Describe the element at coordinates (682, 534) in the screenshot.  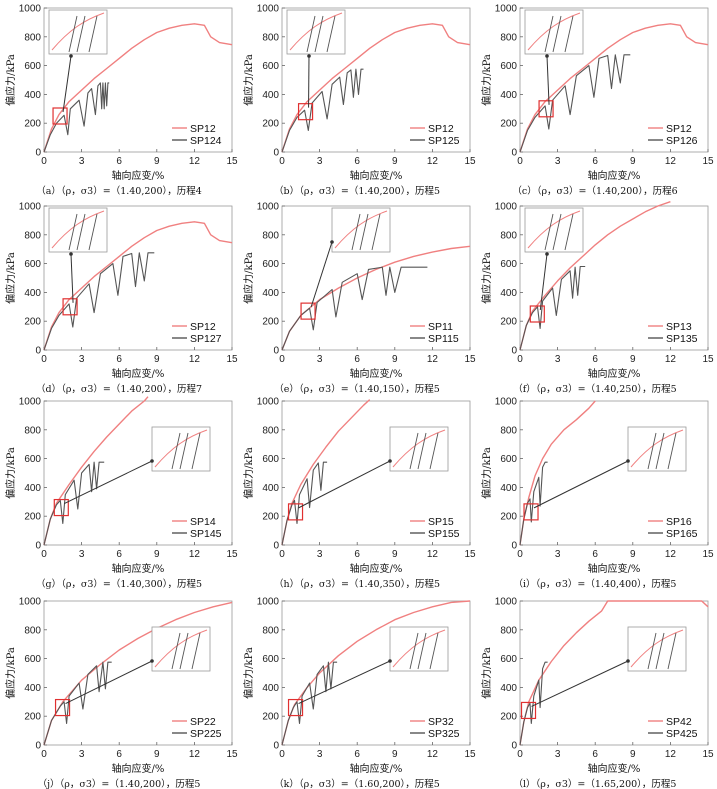
I see `legend-label-SP165: SP165` at that location.